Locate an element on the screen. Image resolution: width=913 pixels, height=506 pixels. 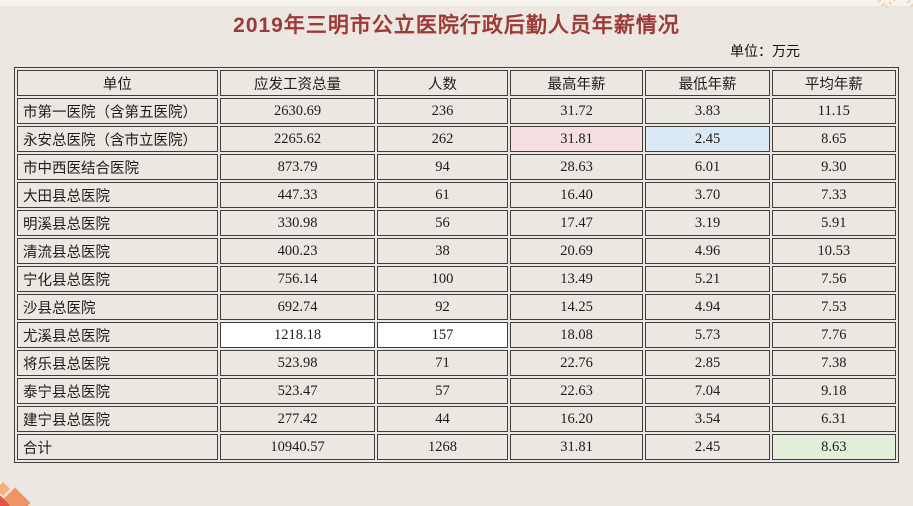
table-row-total: 合计 10940.57 1268 31.81 2.45 8.63 is located at coordinates (456, 447).